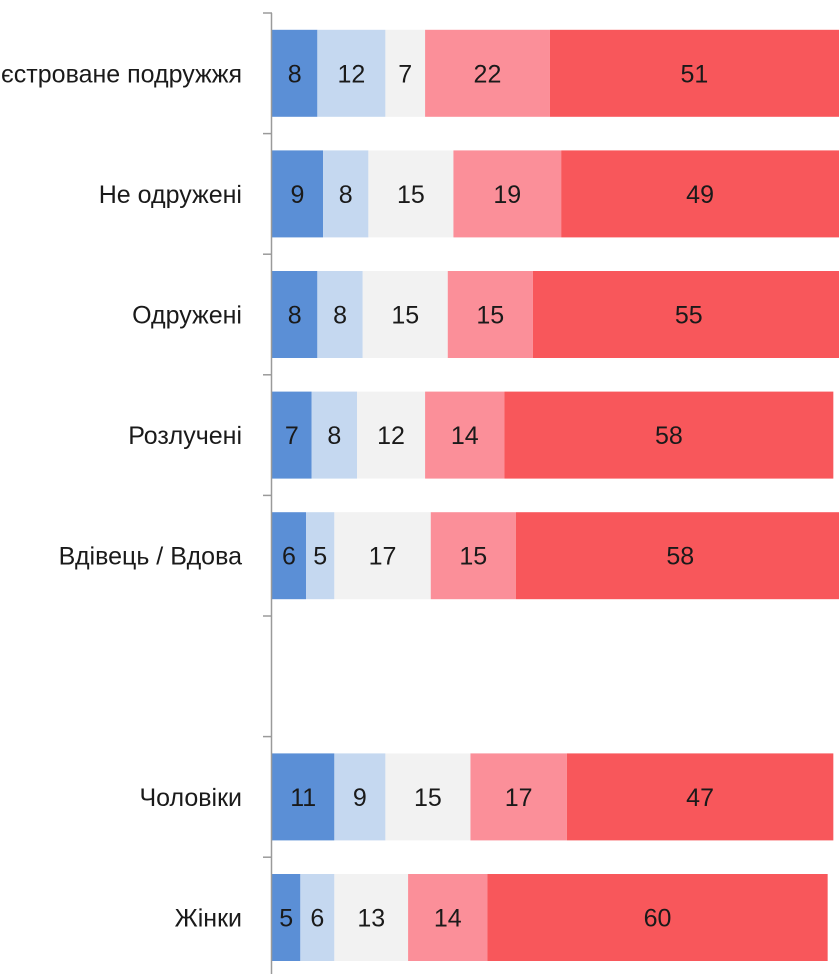  What do you see at coordinates (187, 316) in the screenshot?
I see `category-label: Одружені` at bounding box center [187, 316].